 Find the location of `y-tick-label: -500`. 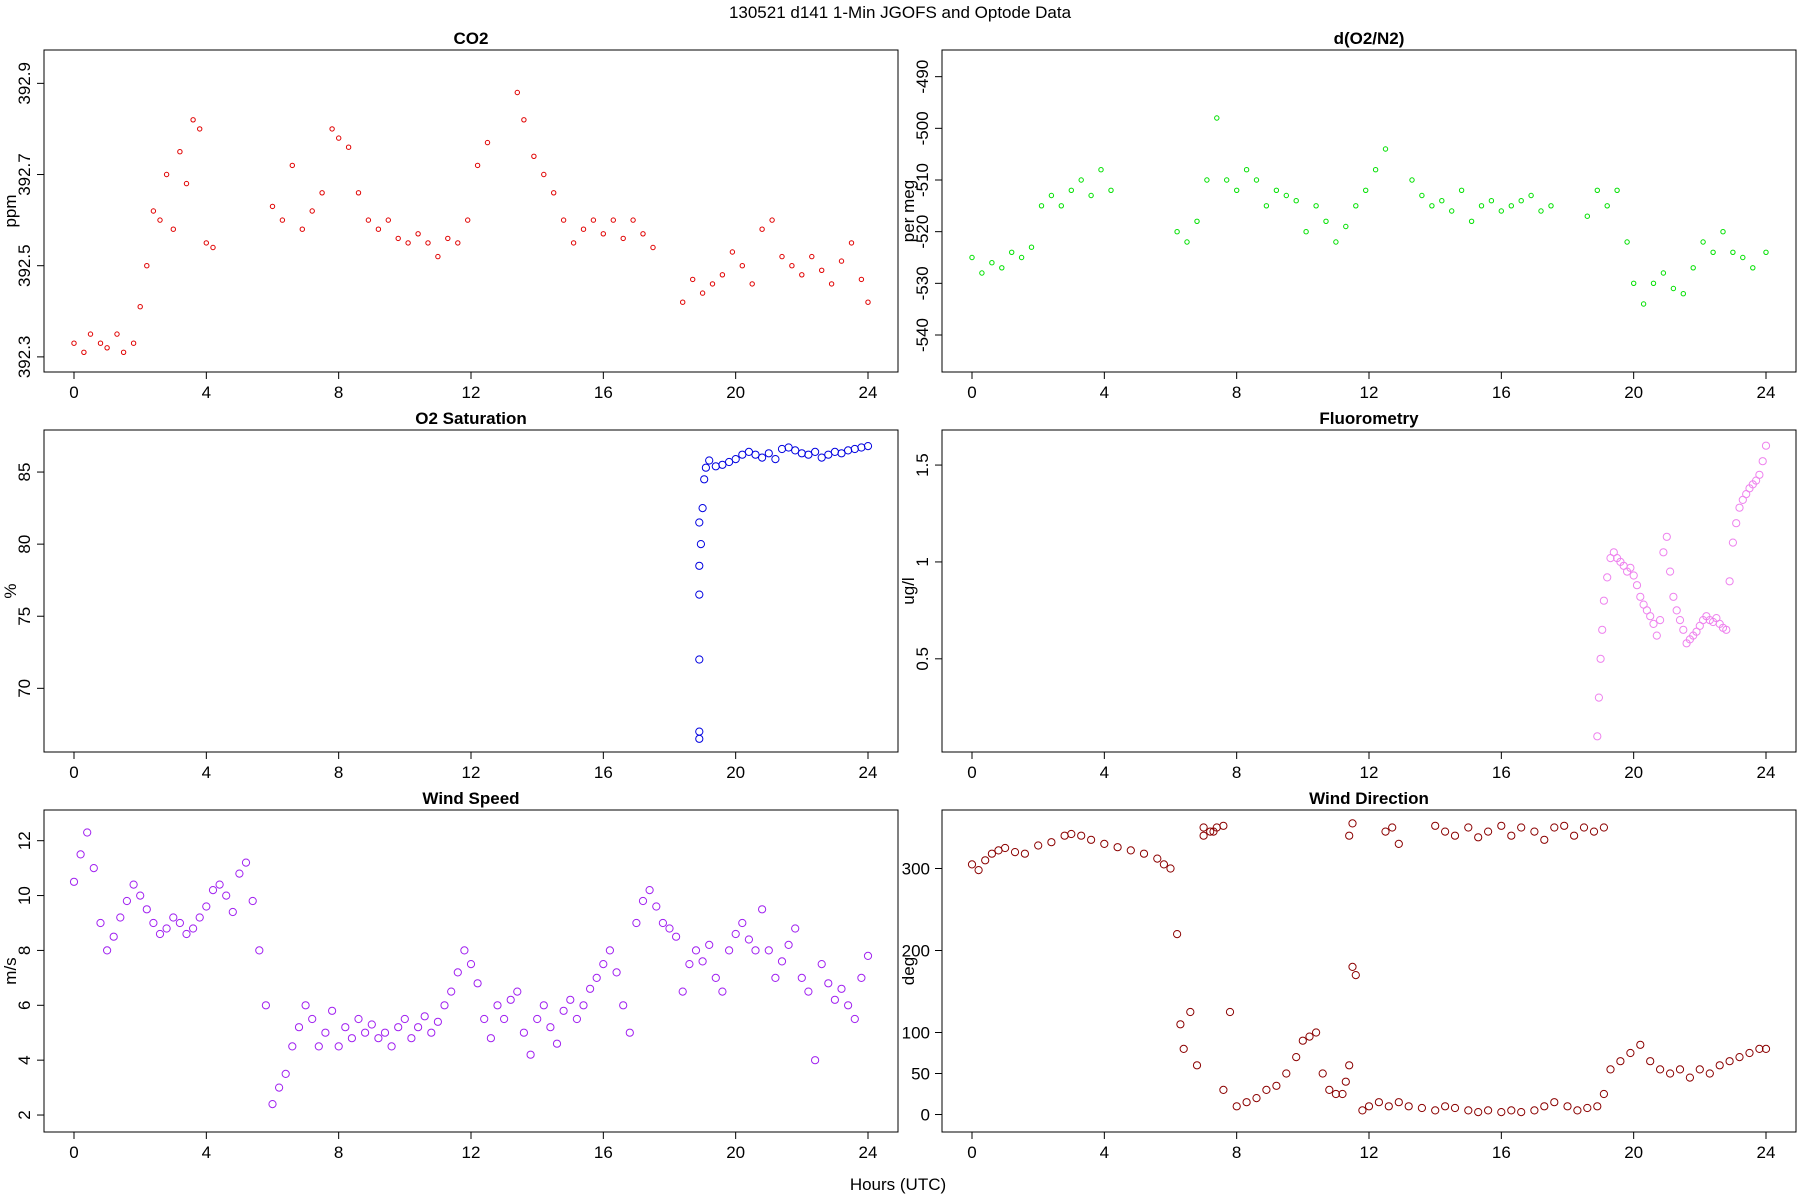

y-tick-label: -500 is located at coordinates (922, 128).